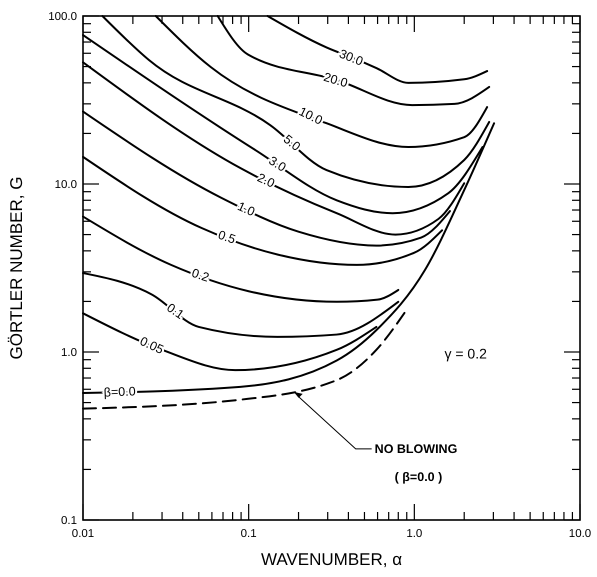 This screenshot has height=577, width=597. I want to click on x-tick-label: 0.1, so click(248, 534).